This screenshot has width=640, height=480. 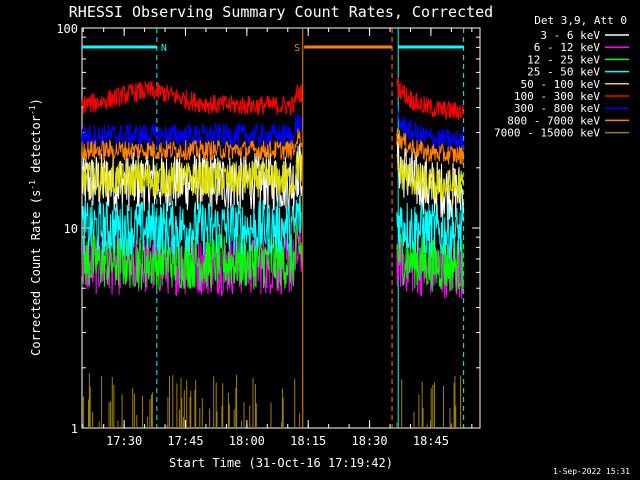 What do you see at coordinates (297, 48) in the screenshot?
I see `flag-label: S` at bounding box center [297, 48].